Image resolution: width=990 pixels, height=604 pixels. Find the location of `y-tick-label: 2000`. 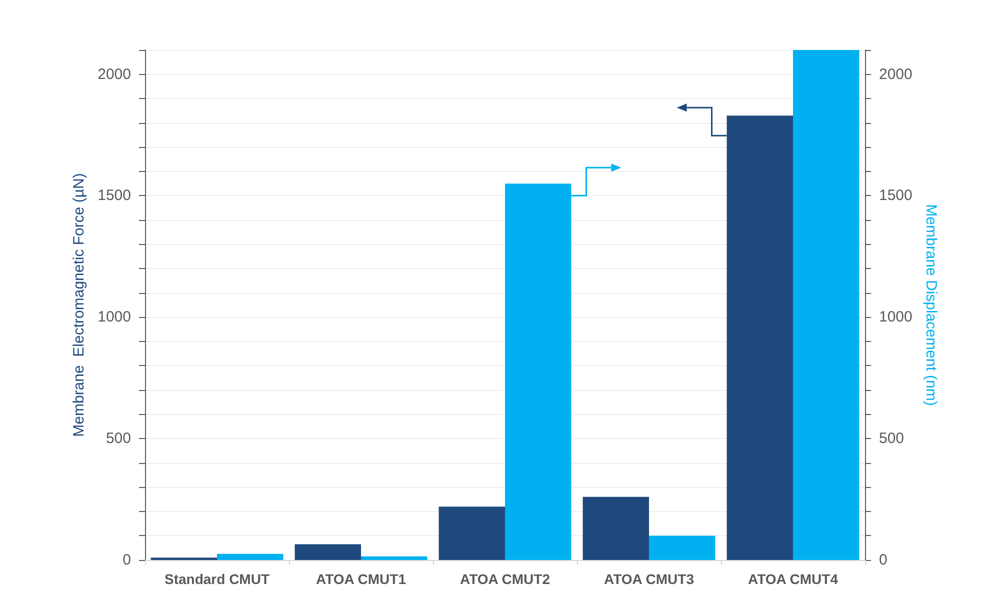

y-tick-label: 2000 is located at coordinates (114, 74).